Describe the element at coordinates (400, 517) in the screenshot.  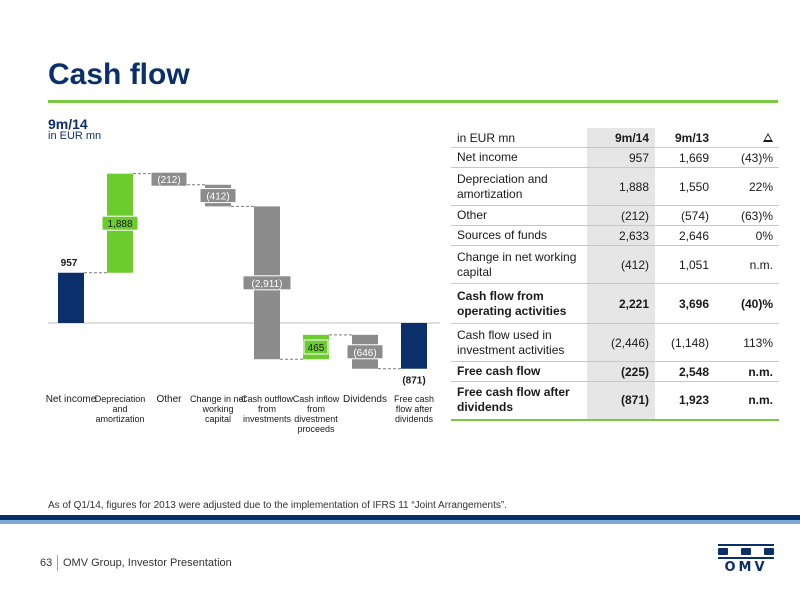
I see `footer-band-dark` at that location.